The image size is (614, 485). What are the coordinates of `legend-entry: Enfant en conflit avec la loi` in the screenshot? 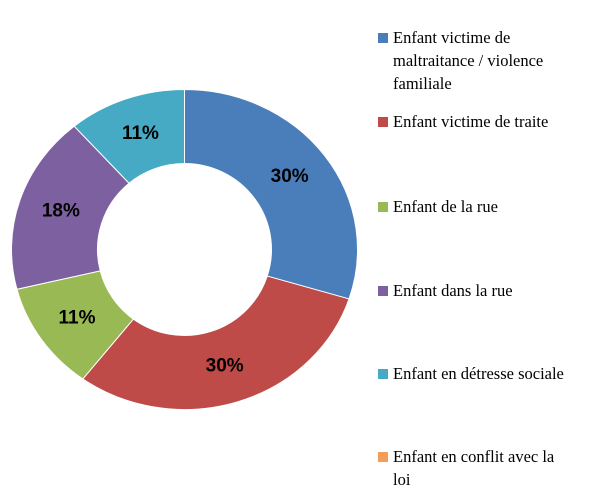 It's located at (473, 465).